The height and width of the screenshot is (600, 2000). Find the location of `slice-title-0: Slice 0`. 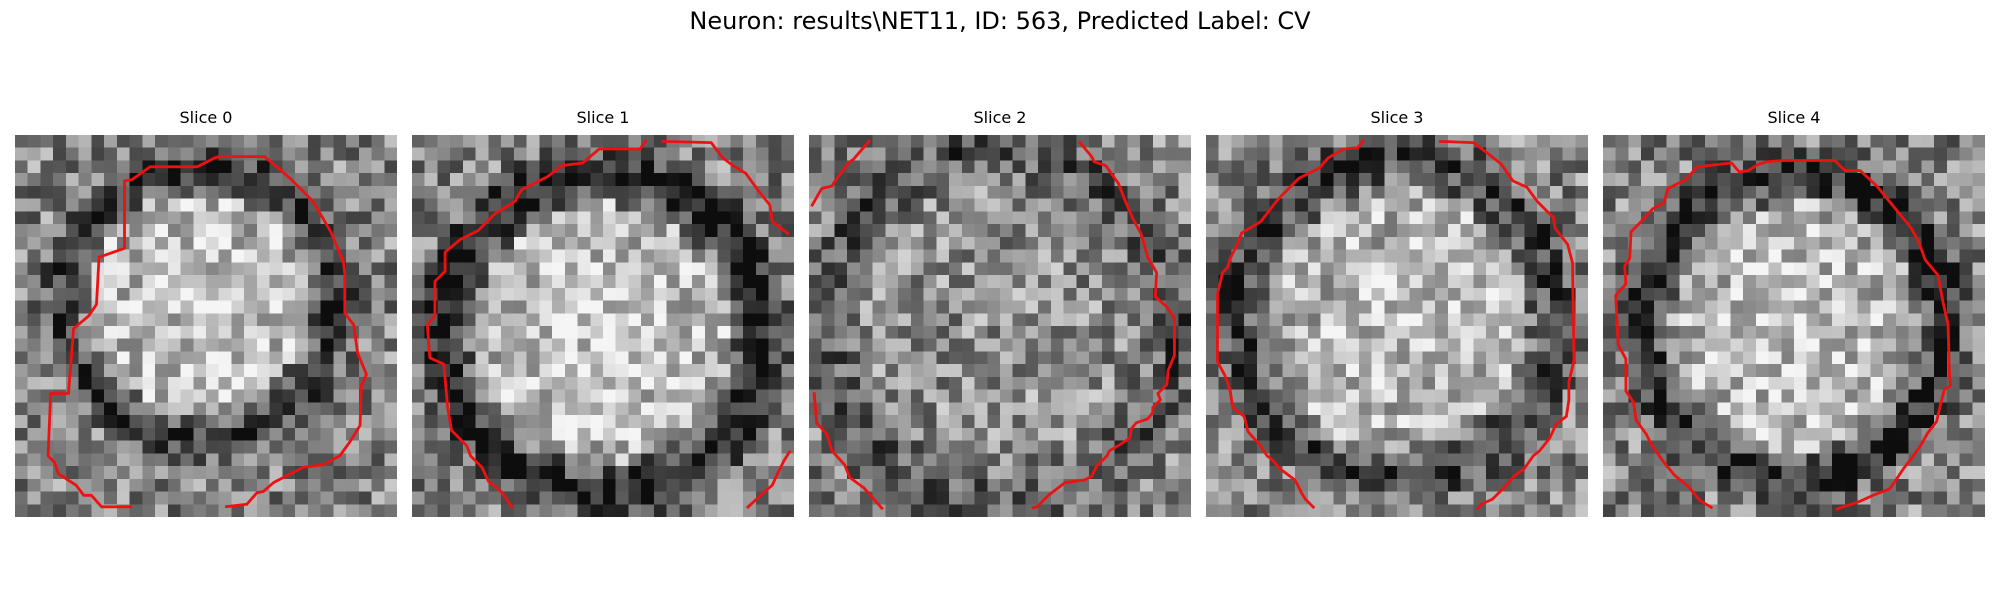

slice-title-0: Slice 0 is located at coordinates (206, 117).